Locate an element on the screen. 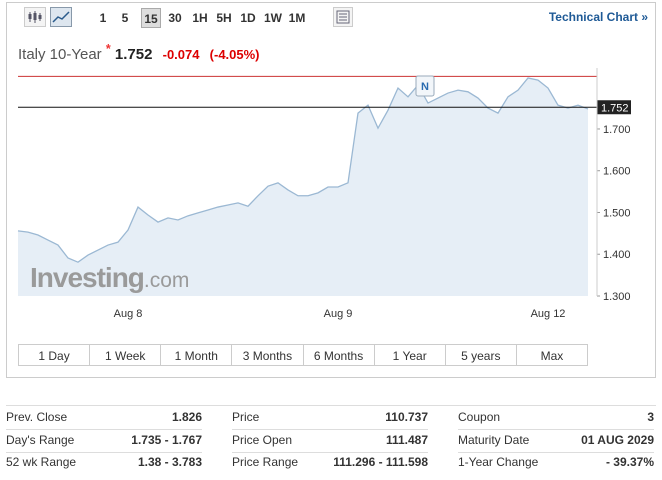 The image size is (662, 480). interval-button: 1 is located at coordinates (103, 18).